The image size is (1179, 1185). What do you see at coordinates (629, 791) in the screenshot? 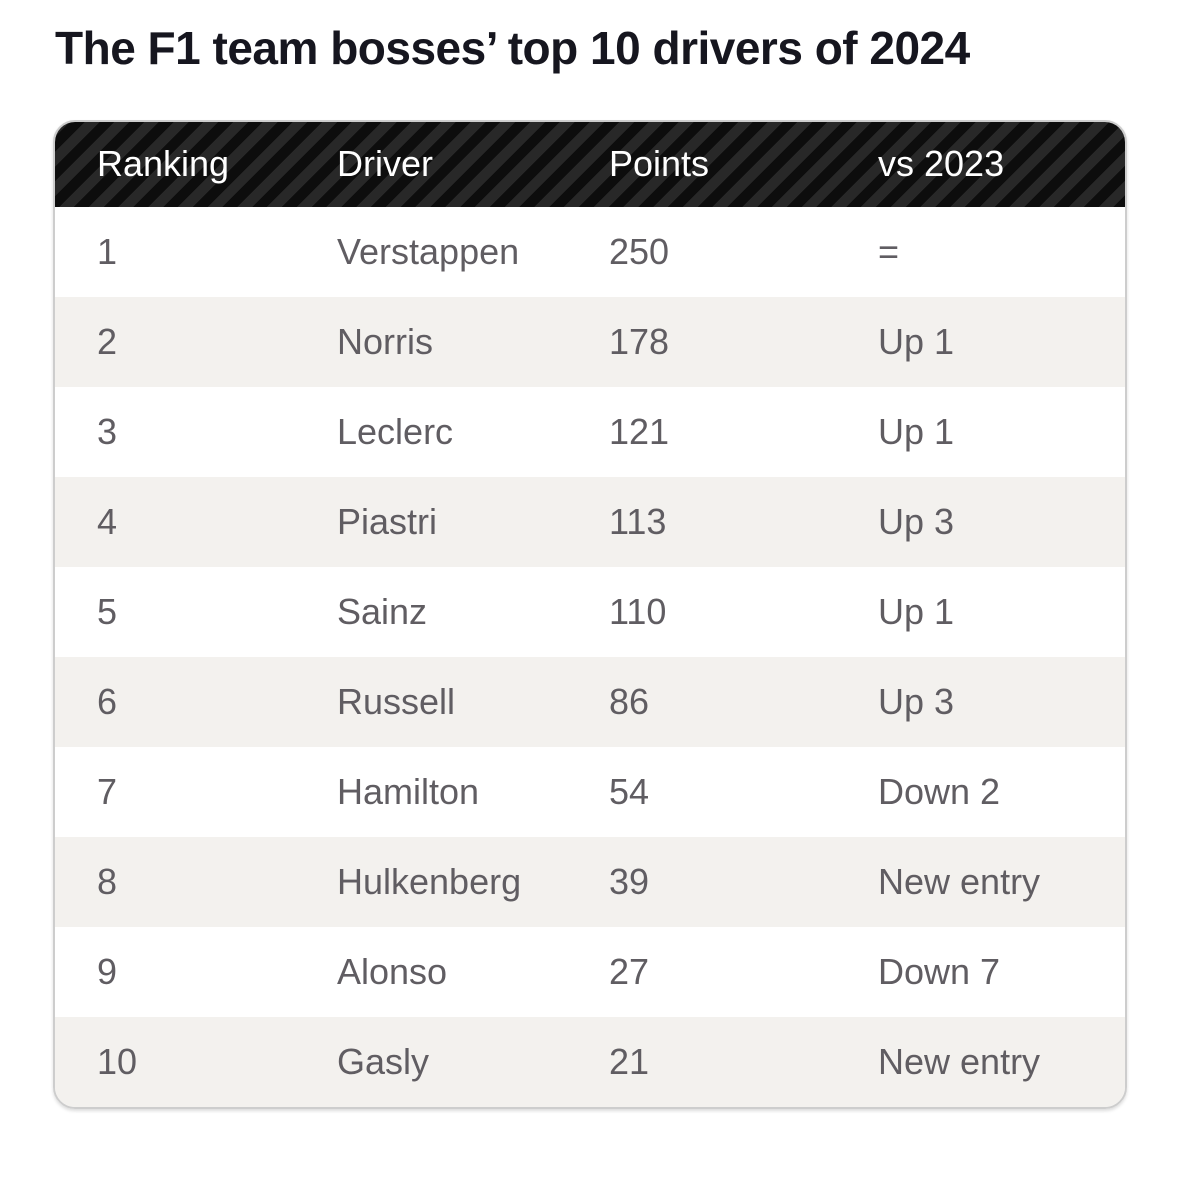
I see `cell-points: 54` at bounding box center [629, 791].